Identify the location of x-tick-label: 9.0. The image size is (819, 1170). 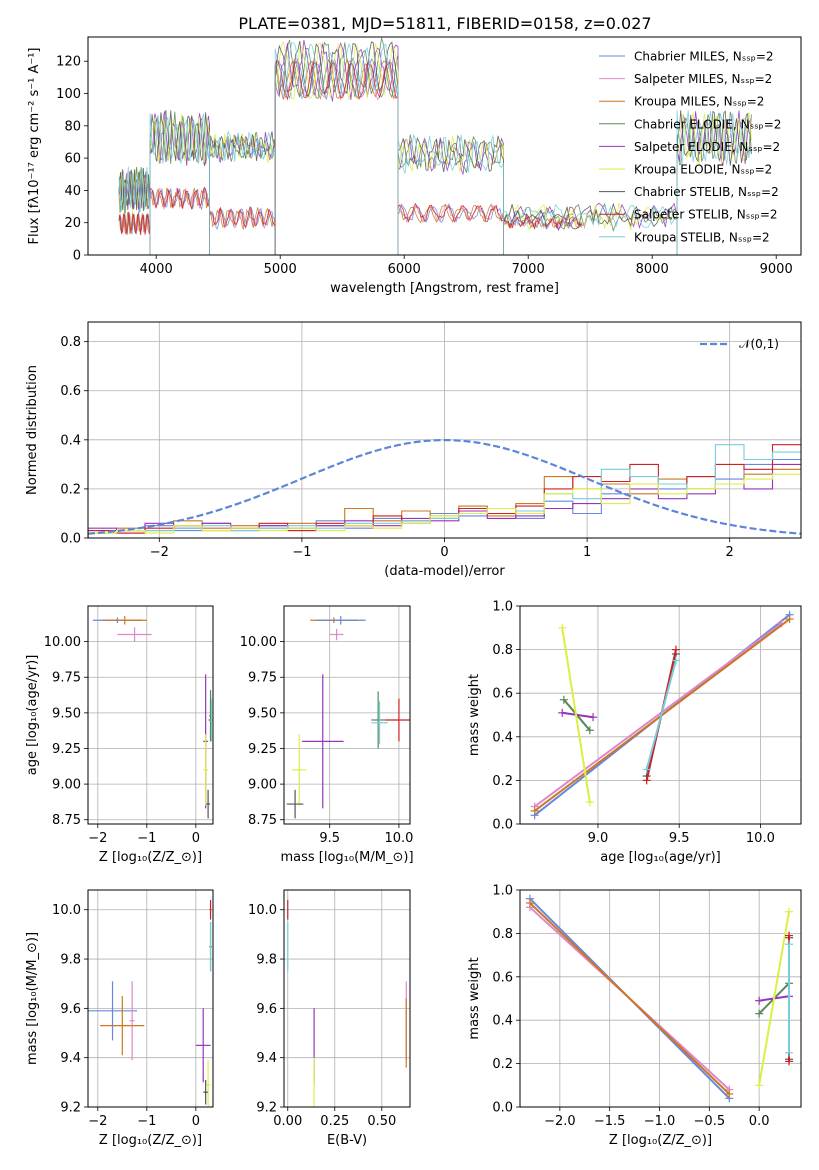
(598, 838).